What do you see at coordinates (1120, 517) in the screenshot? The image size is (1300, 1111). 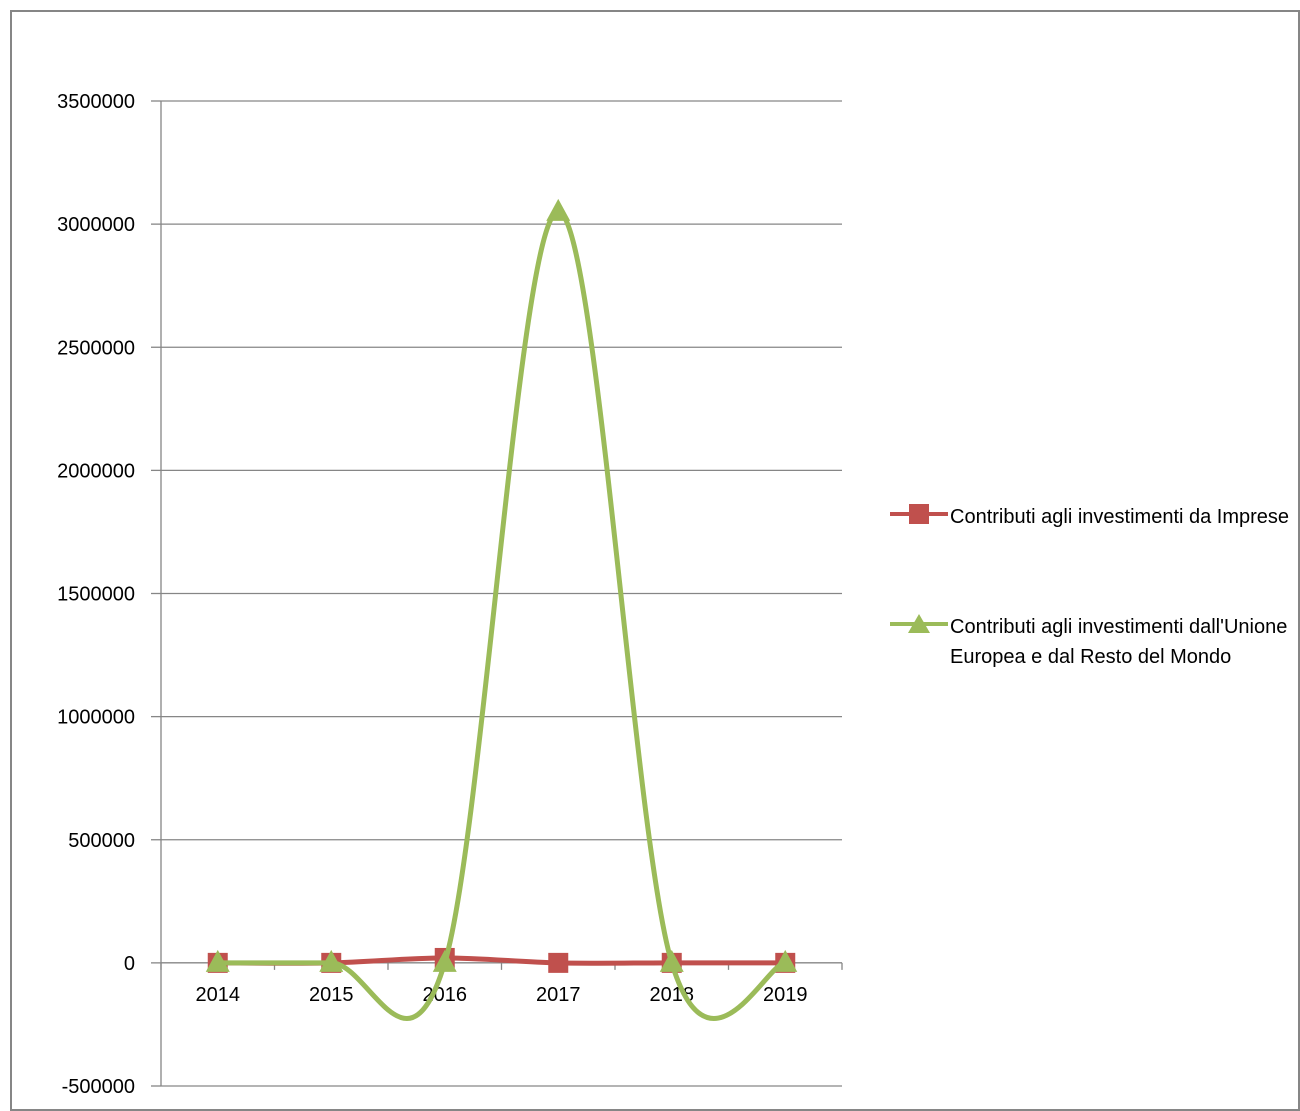 I see `legend-label: Contributi agli investimenti da Imprese` at bounding box center [1120, 517].